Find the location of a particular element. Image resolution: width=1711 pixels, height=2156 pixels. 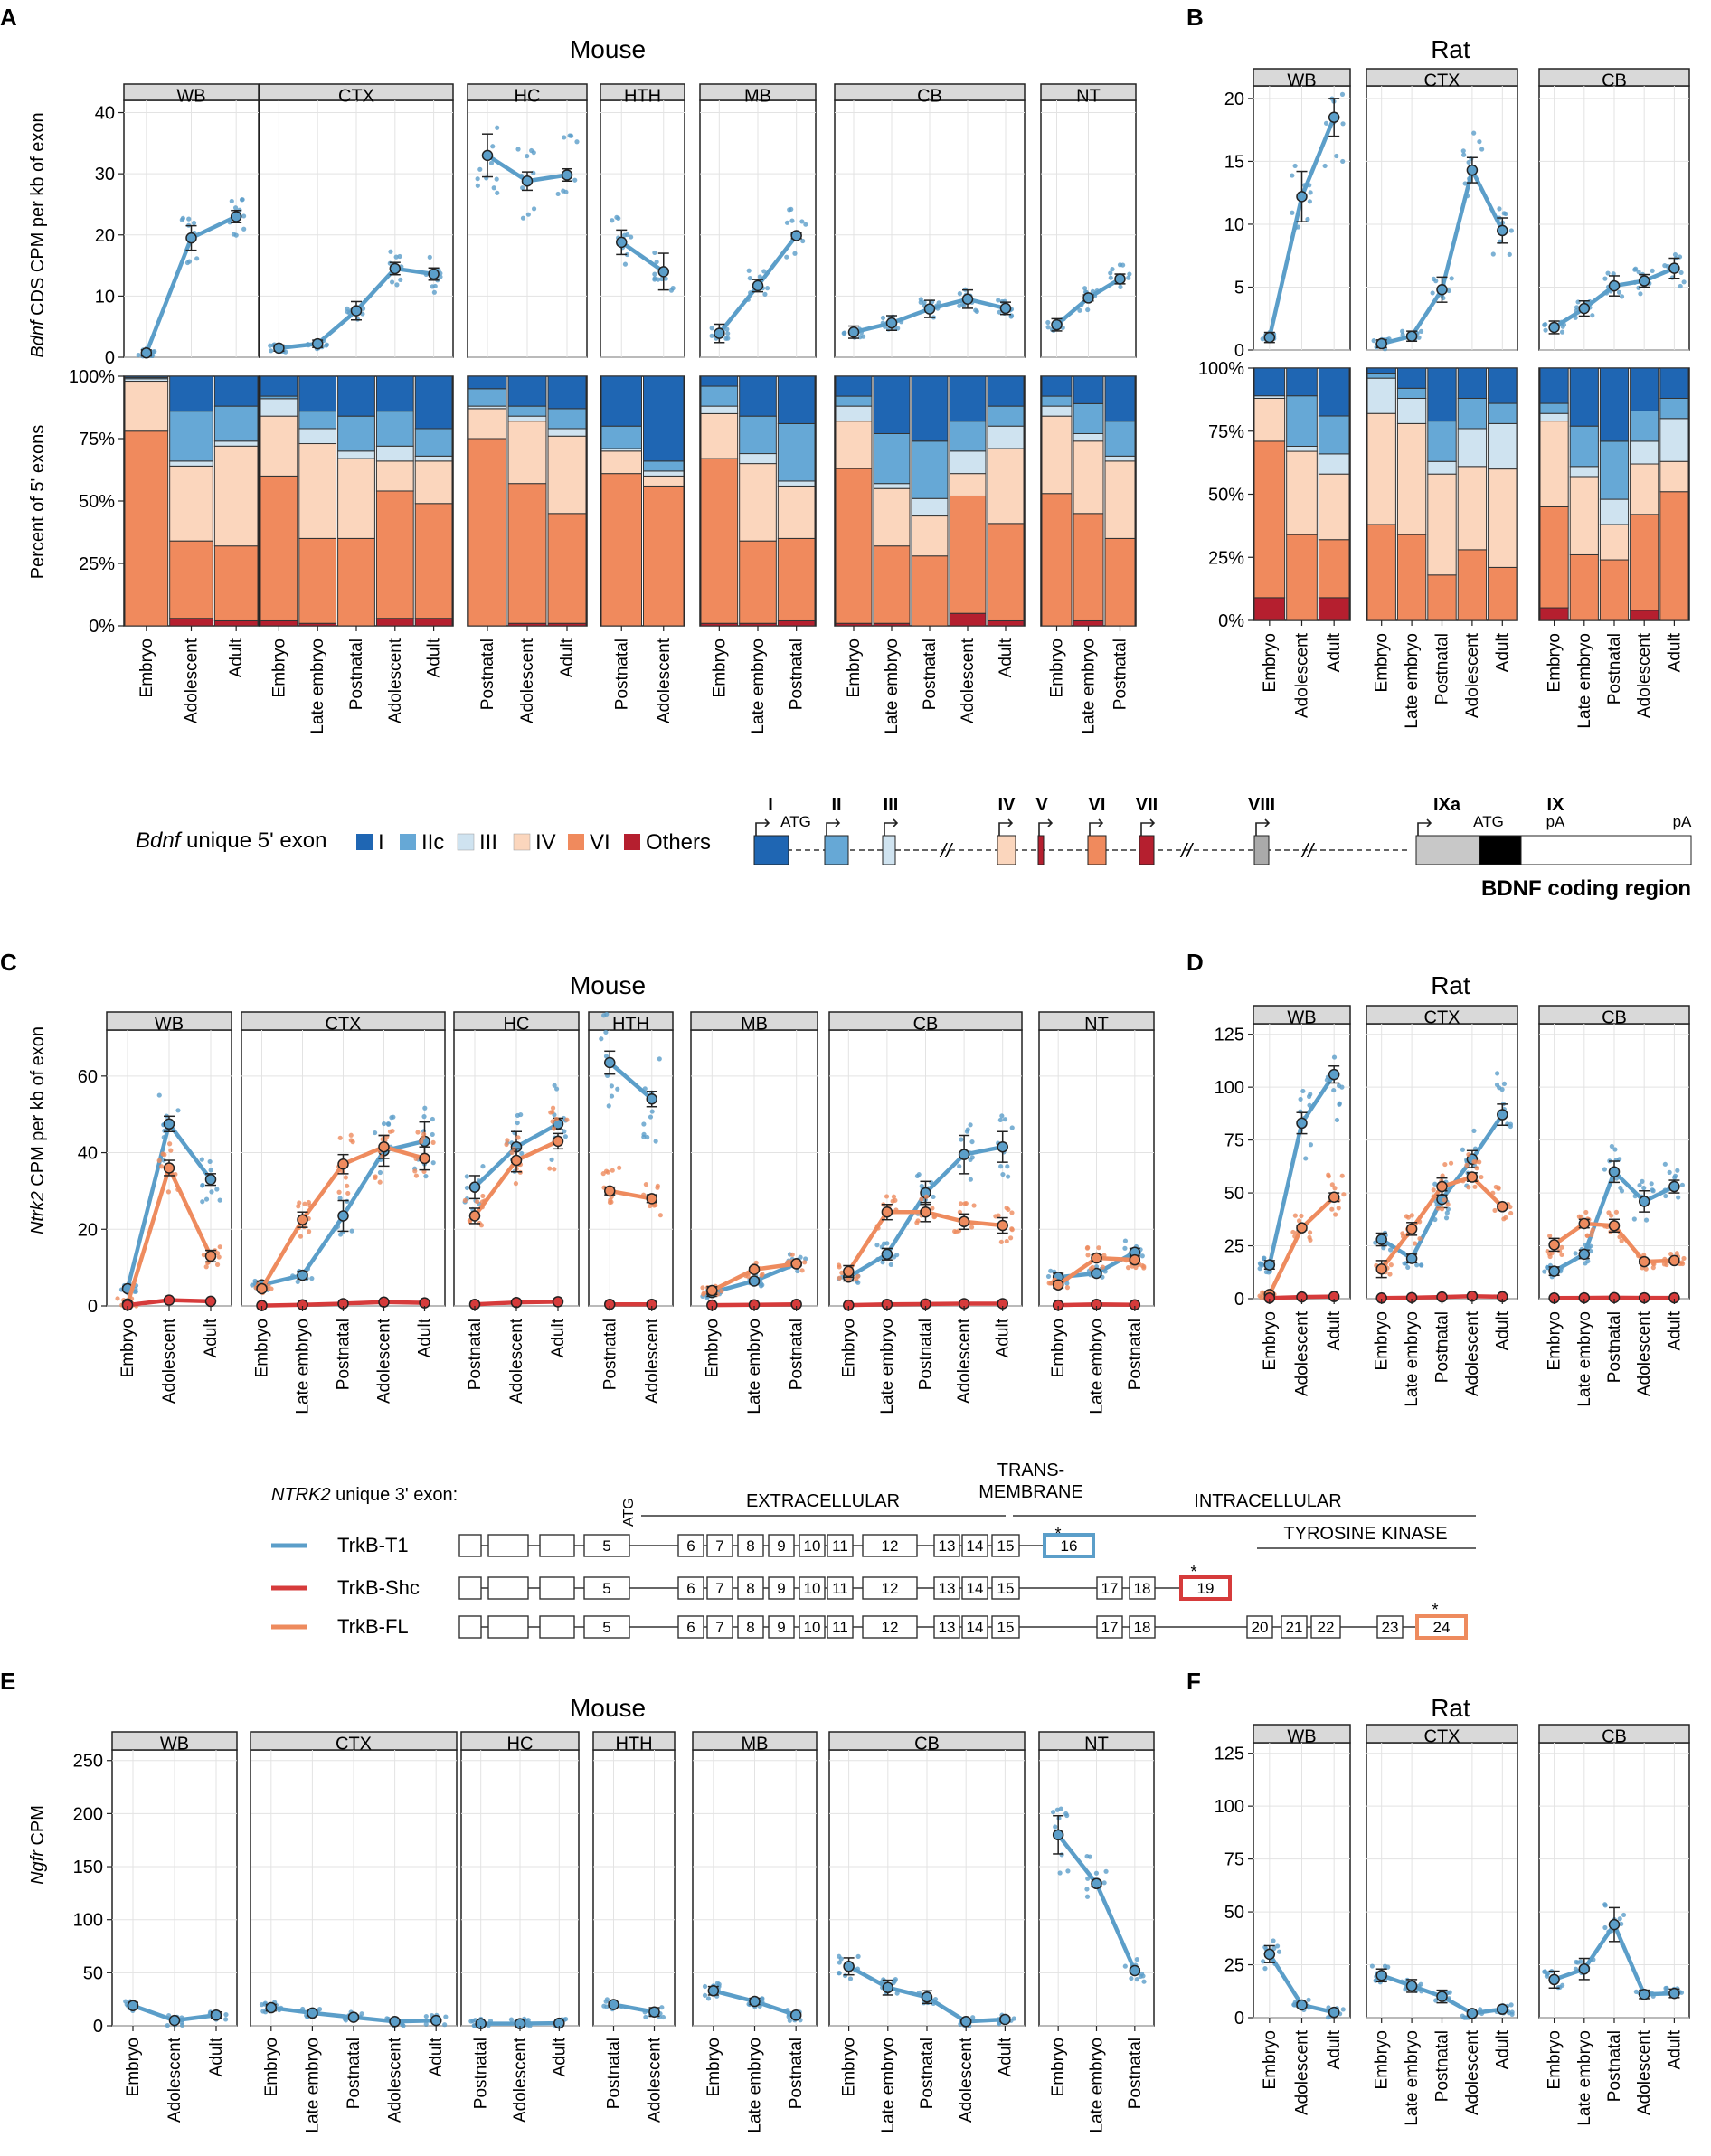

facet-strip is located at coordinates (631, 1021).